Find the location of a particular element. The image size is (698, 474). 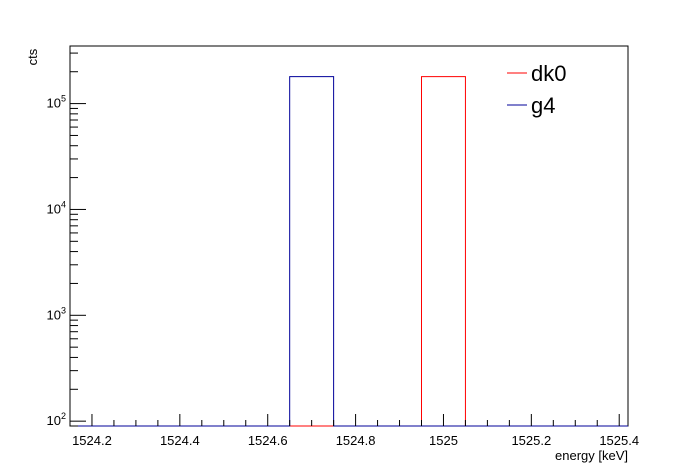

x-tick-label: 1525 is located at coordinates (443, 440).